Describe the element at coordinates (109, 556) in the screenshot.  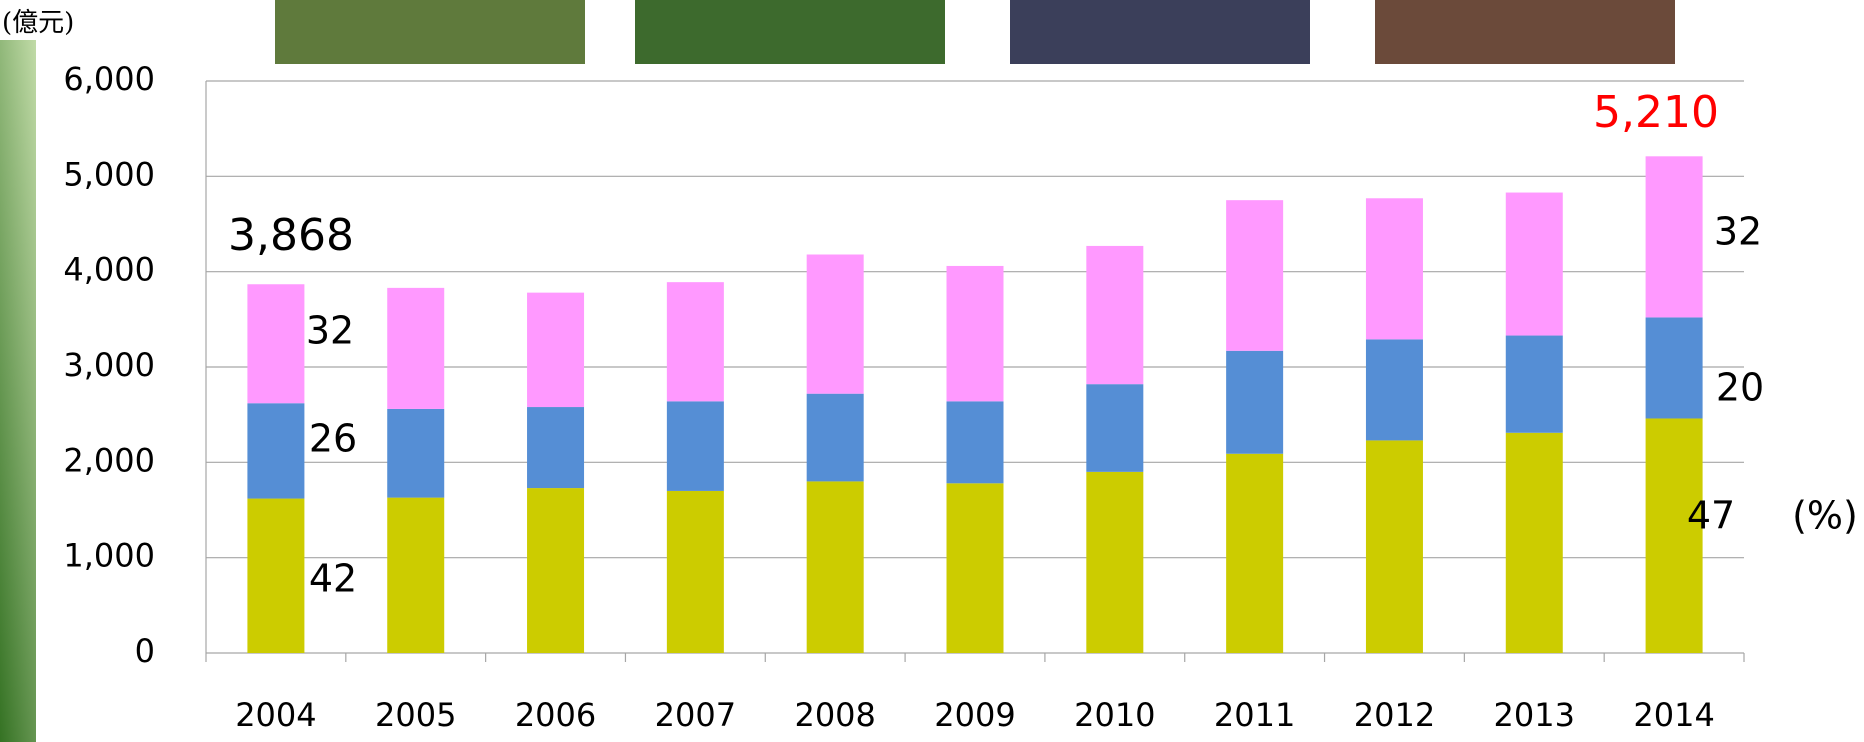
I see `y-tick-label: 1,000` at that location.